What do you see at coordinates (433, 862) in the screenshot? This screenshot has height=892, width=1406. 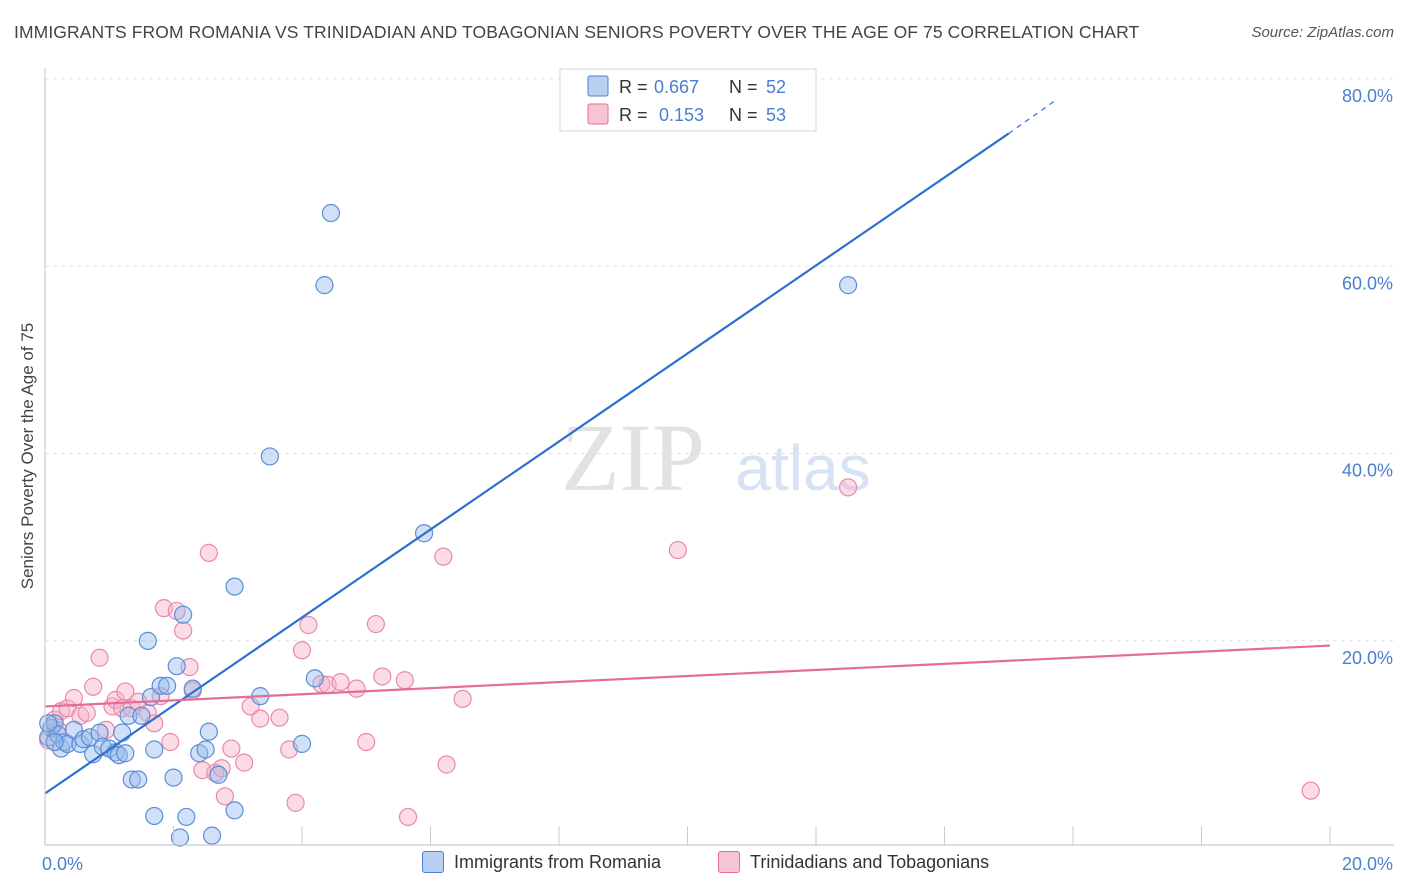 I see `legend-swatch-blue` at bounding box center [433, 862].